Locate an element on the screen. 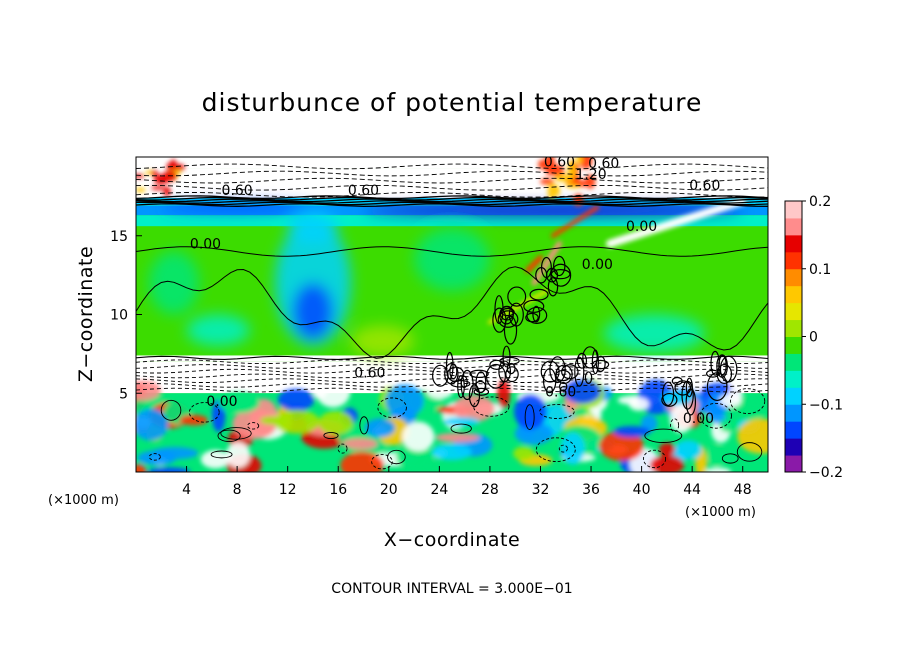 The width and height of the screenshot is (904, 654). y-tick-label: 10 is located at coordinates (119, 316).